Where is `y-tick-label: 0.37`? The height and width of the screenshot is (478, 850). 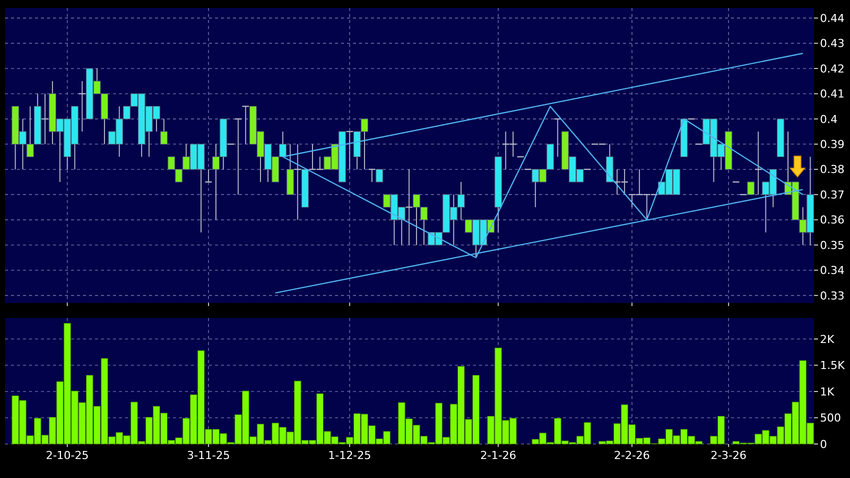
y-tick-label: 0.37 is located at coordinates (832, 195).